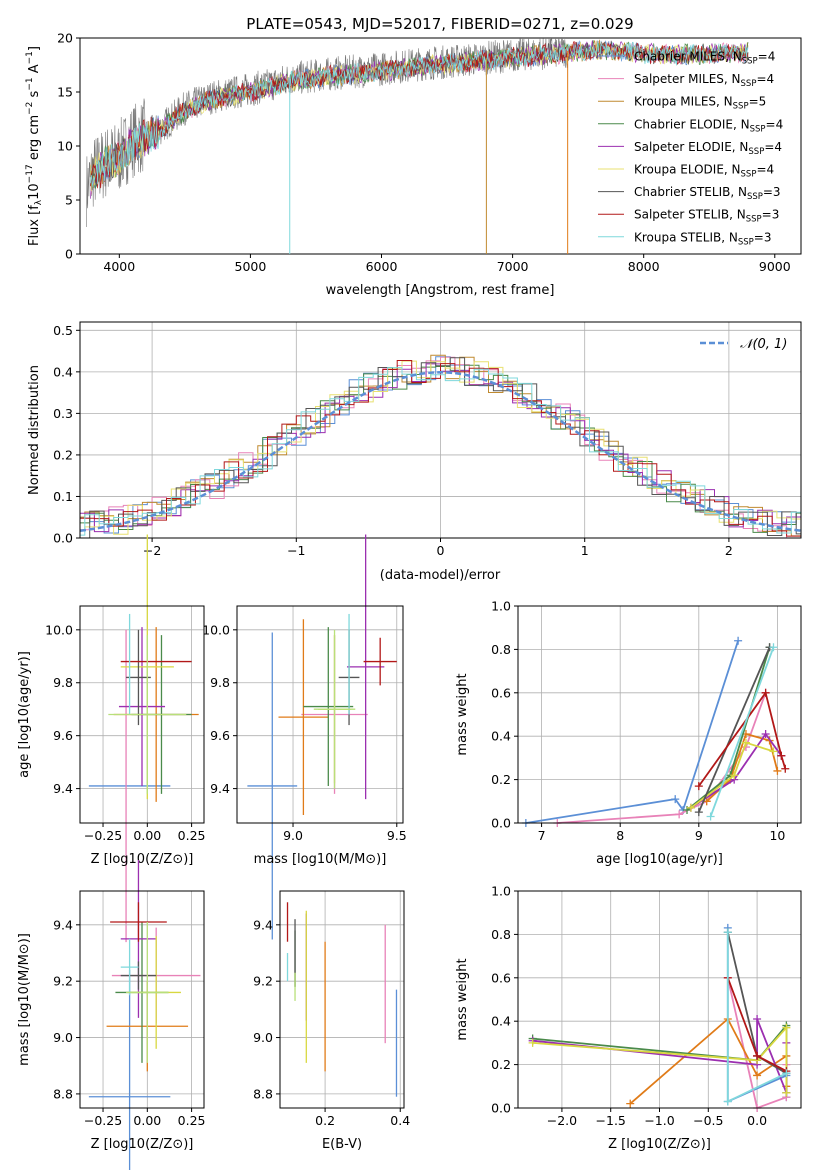  What do you see at coordinates (562, 1120) in the screenshot?
I see `x-tick-label: −2.0` at bounding box center [562, 1120].